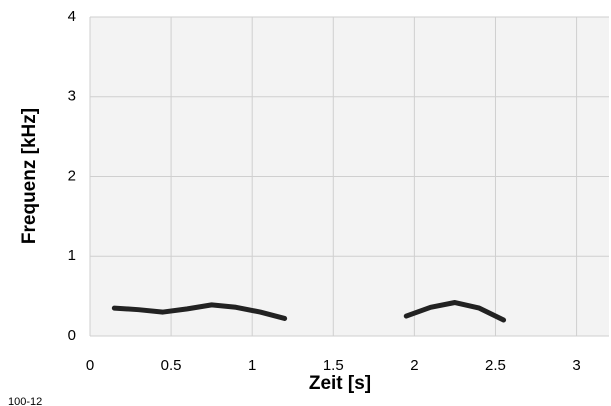 The width and height of the screenshot is (611, 406). I want to click on x-tick-label: 1, so click(252, 365).